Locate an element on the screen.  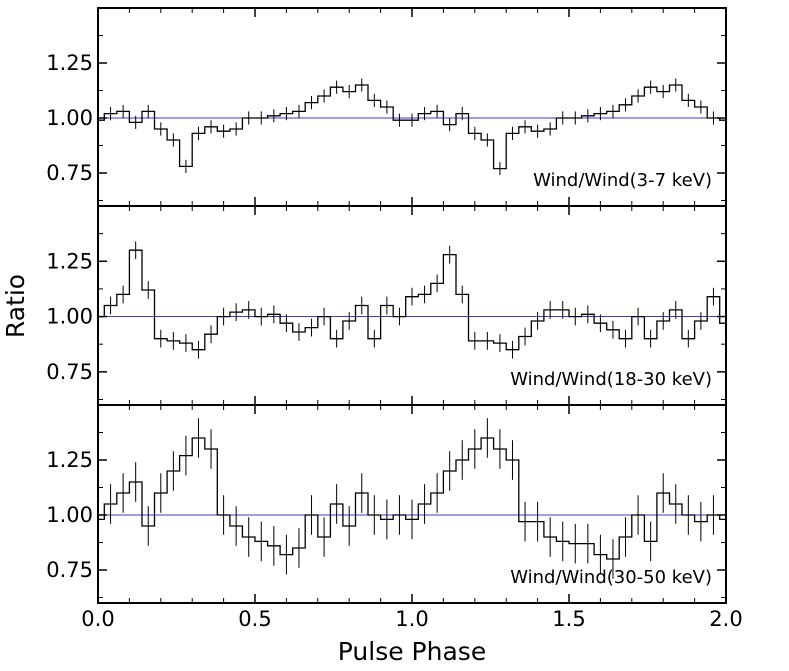
panel-label: Wind/Wind(30-50 keV) is located at coordinates (611, 577).